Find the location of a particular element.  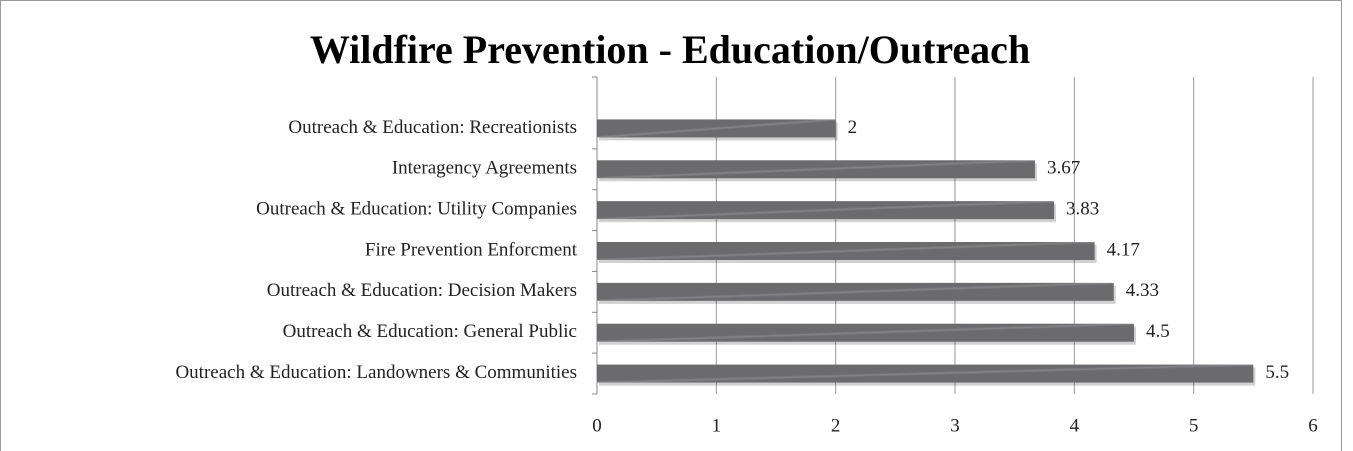

x-tick-label: 2 is located at coordinates (836, 425).